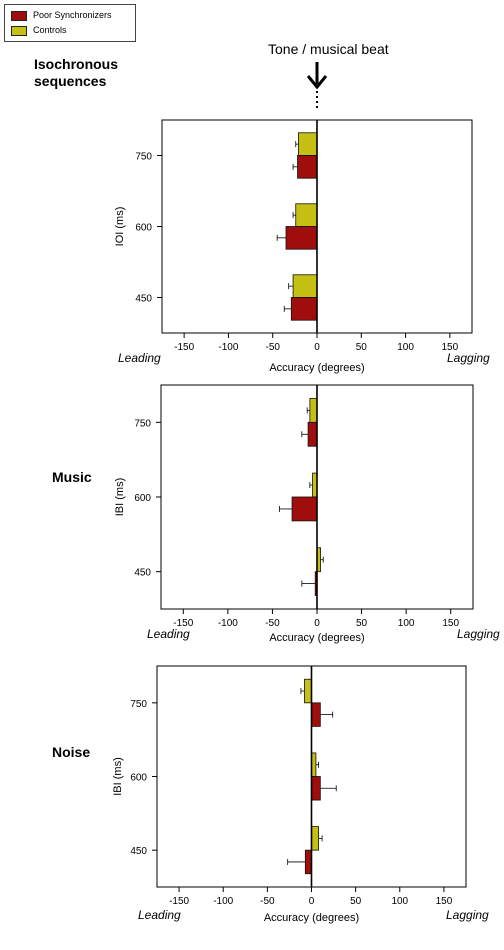 The width and height of the screenshot is (504, 950). I want to click on leading-label-3: Leading, so click(159, 915).